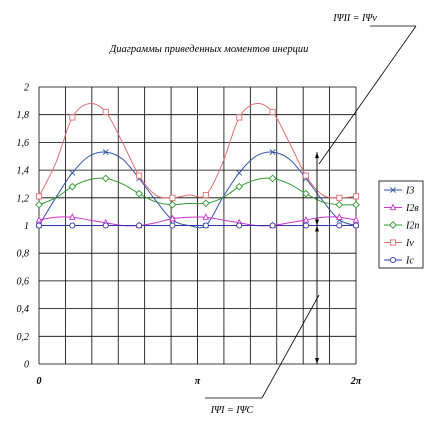 This screenshot has width=438, height=433. Describe the element at coordinates (23, 281) in the screenshot. I see `y-tick-label: 0,6` at that location.